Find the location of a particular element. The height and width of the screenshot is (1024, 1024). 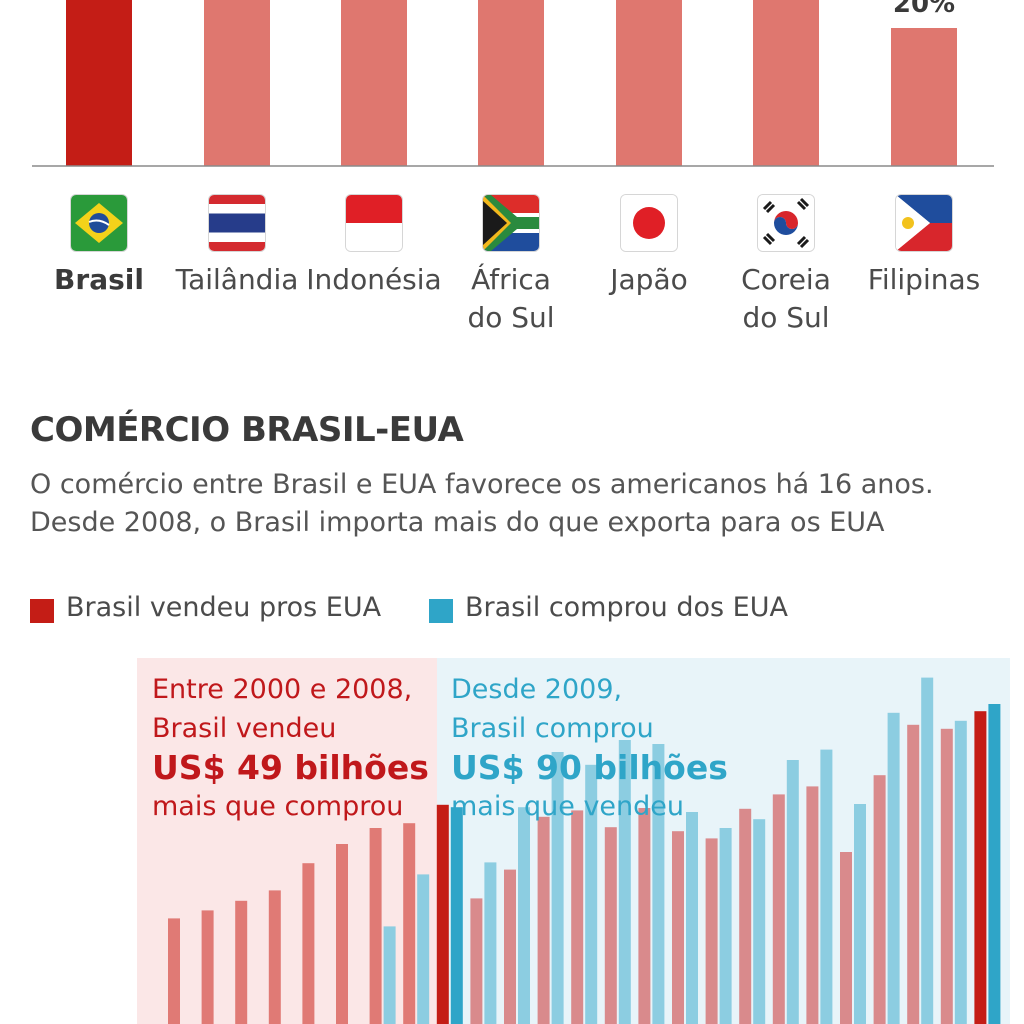

bar-bought-2006 is located at coordinates (389, 975).